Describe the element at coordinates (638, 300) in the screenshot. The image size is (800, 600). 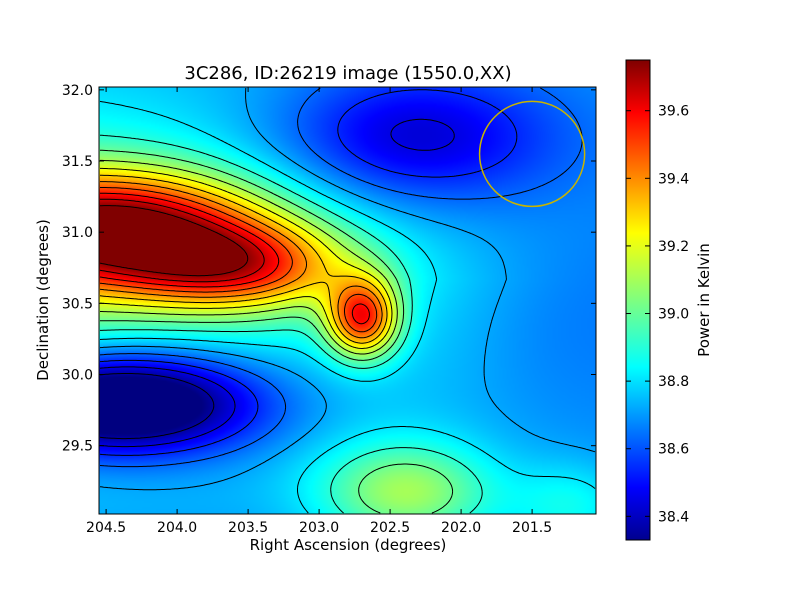
I see `colorbar-gradient` at that location.